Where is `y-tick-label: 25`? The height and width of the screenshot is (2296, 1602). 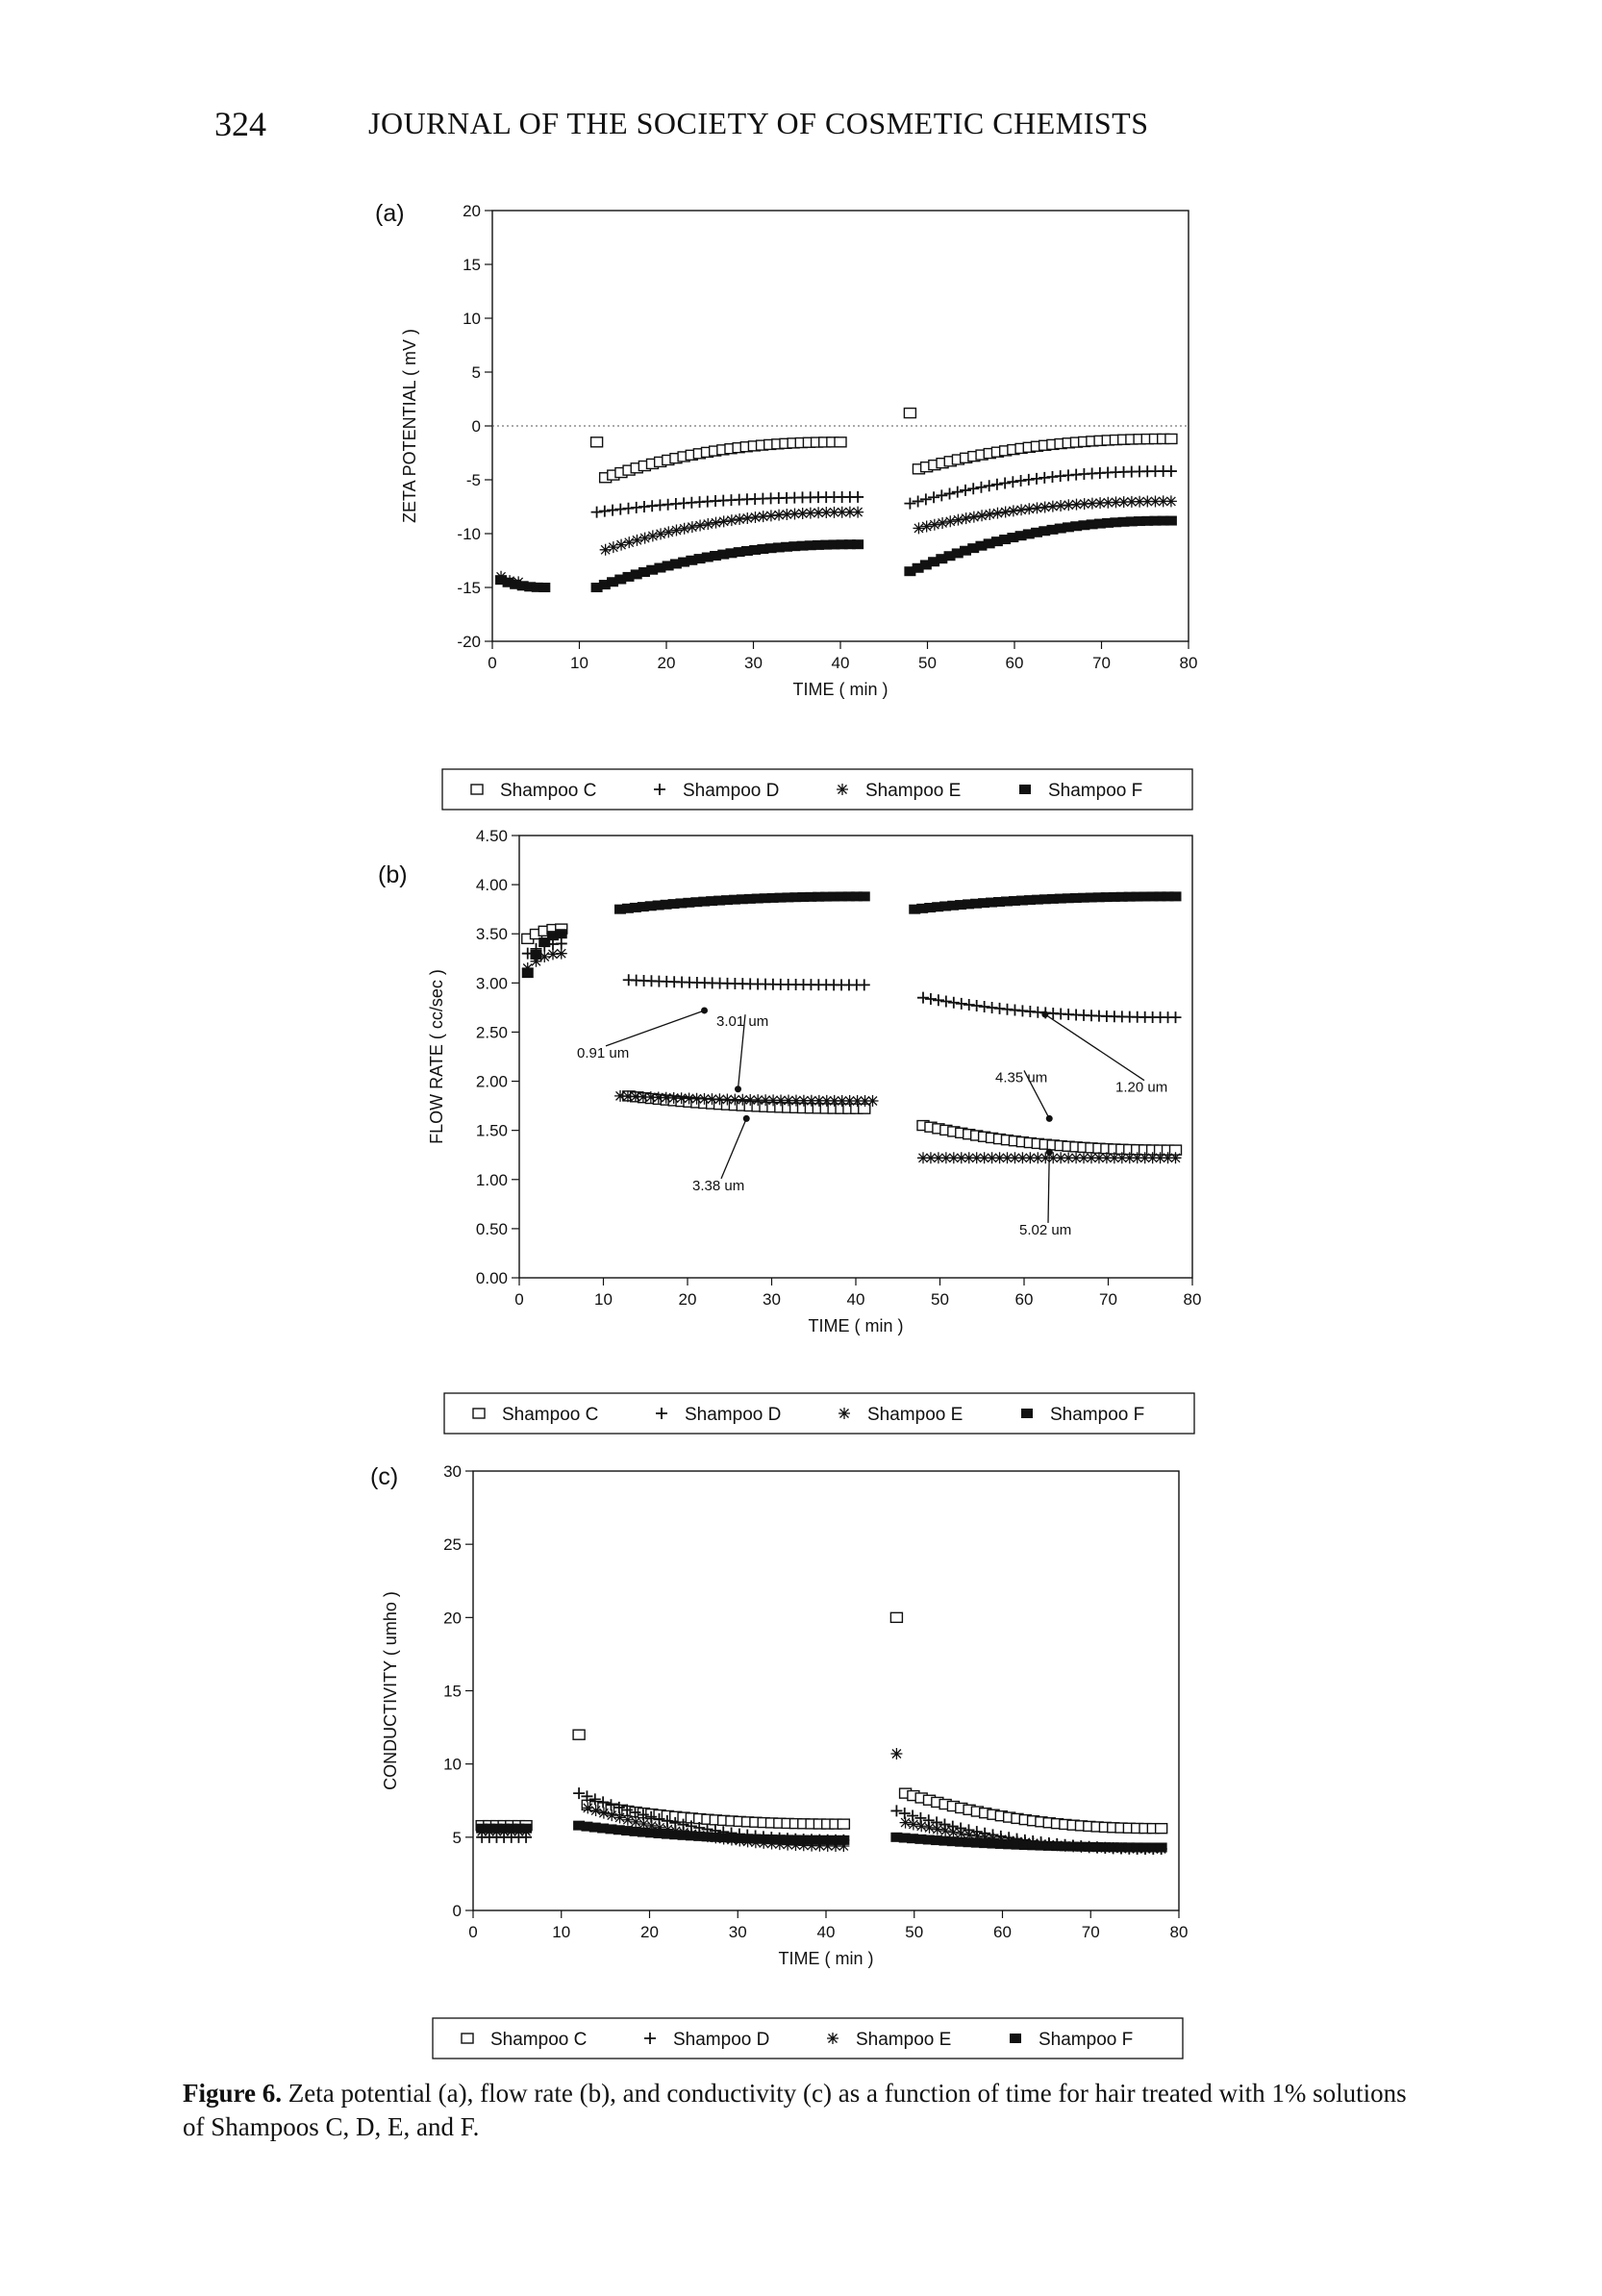
y-tick-label: 25 is located at coordinates (453, 1544).